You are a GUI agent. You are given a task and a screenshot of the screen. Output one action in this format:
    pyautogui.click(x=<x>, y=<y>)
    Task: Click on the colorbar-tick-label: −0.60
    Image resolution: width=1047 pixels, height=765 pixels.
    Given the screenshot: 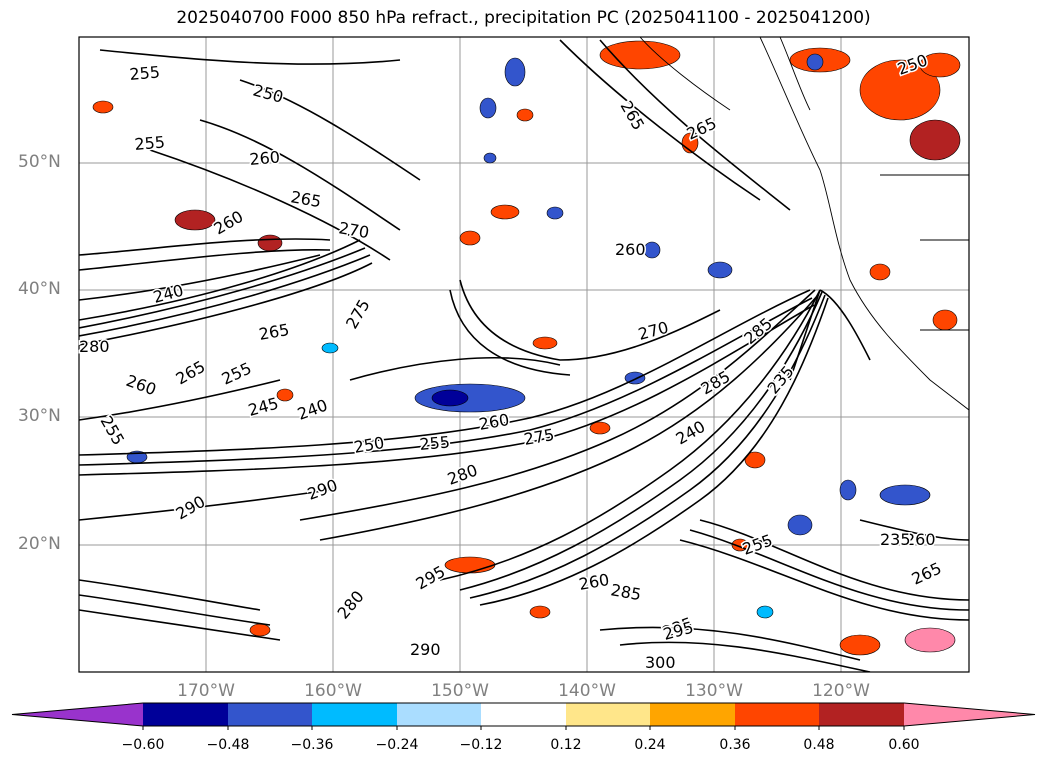 What is the action you would take?
    pyautogui.click(x=143, y=745)
    